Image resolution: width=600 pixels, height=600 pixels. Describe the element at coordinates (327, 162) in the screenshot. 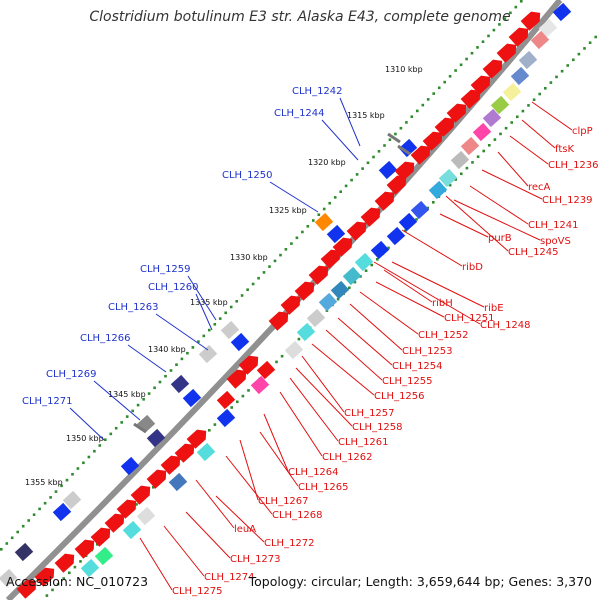

I see `tick-label: 1320 kbp` at that location.